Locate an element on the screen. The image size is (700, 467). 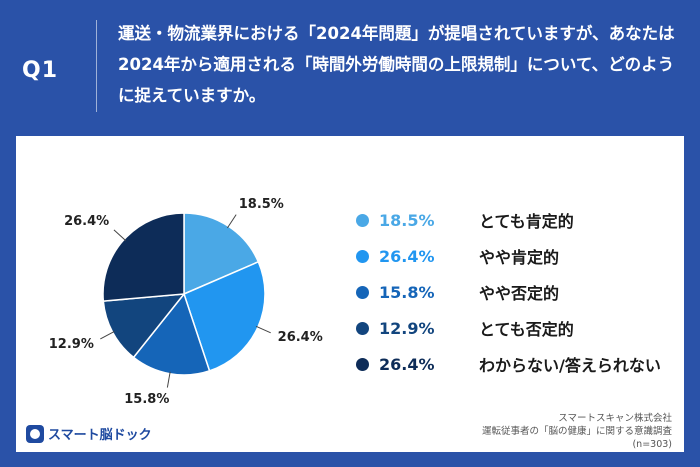
legend-percent: 12.9% is located at coordinates (407, 328).